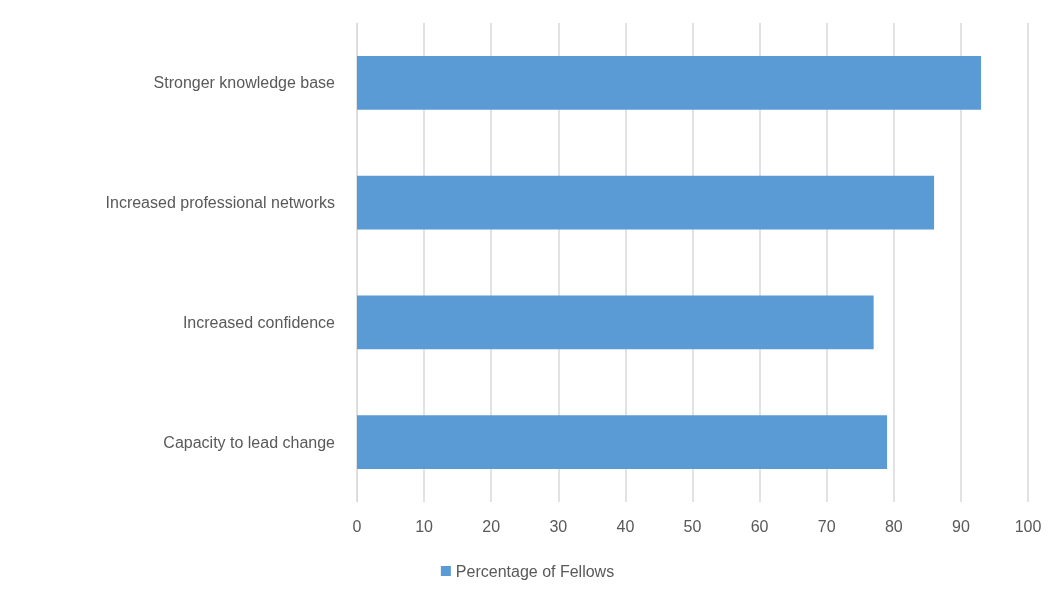 The width and height of the screenshot is (1055, 592). What do you see at coordinates (249, 442) in the screenshot?
I see `y-tick-label: Capacity to lead change` at bounding box center [249, 442].